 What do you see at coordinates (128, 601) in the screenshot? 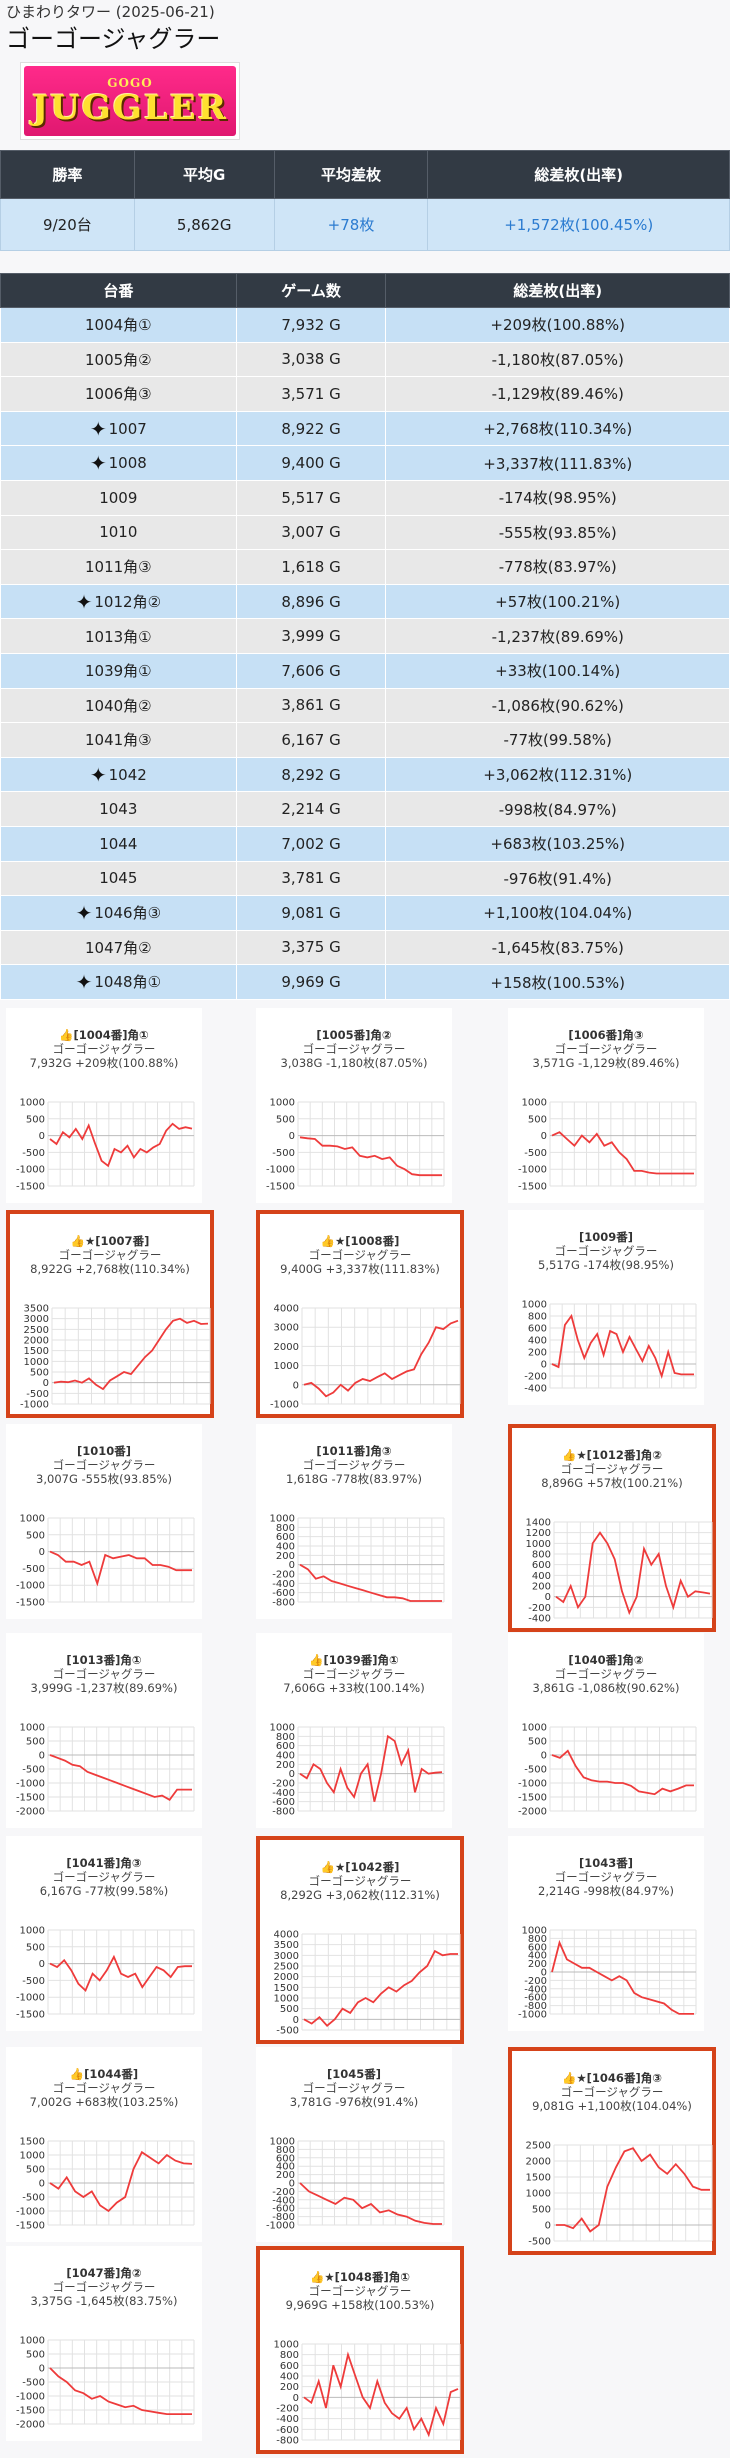
I see `machine-id: 1012角②` at bounding box center [128, 601].